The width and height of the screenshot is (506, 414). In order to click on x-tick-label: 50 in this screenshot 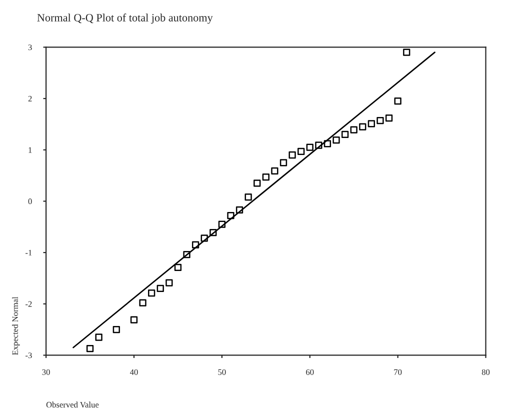, I will do `click(222, 372)`.